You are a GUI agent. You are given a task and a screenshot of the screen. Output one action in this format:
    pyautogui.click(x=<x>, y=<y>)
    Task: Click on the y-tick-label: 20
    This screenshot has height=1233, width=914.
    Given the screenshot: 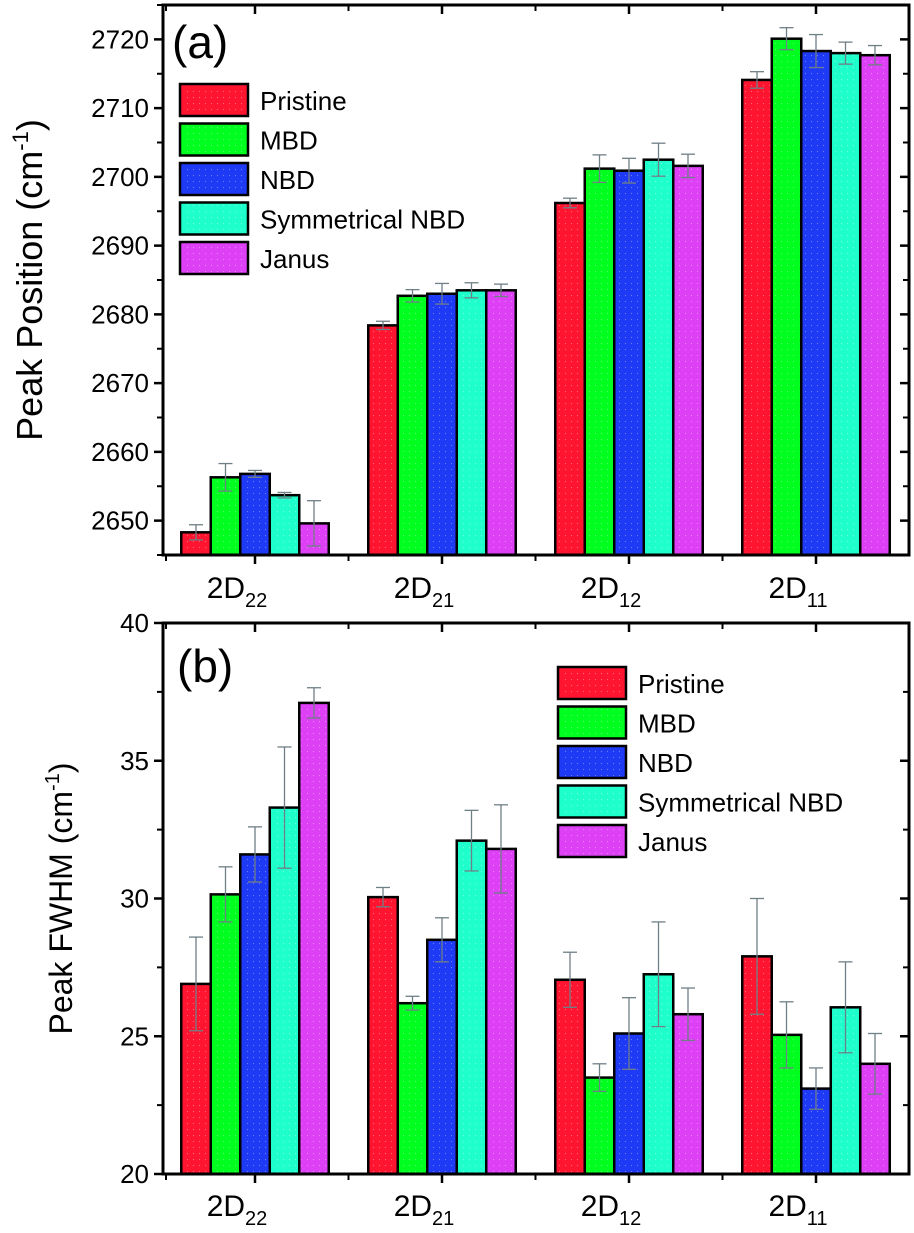 What is the action you would take?
    pyautogui.click(x=134, y=1174)
    